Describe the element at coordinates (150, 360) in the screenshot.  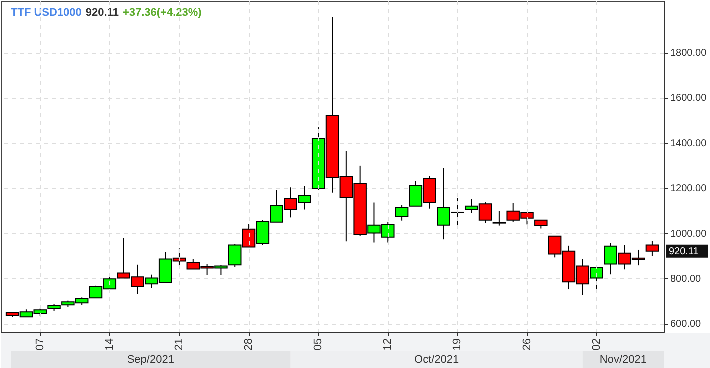
I see `text: Sep/2021` at that location.